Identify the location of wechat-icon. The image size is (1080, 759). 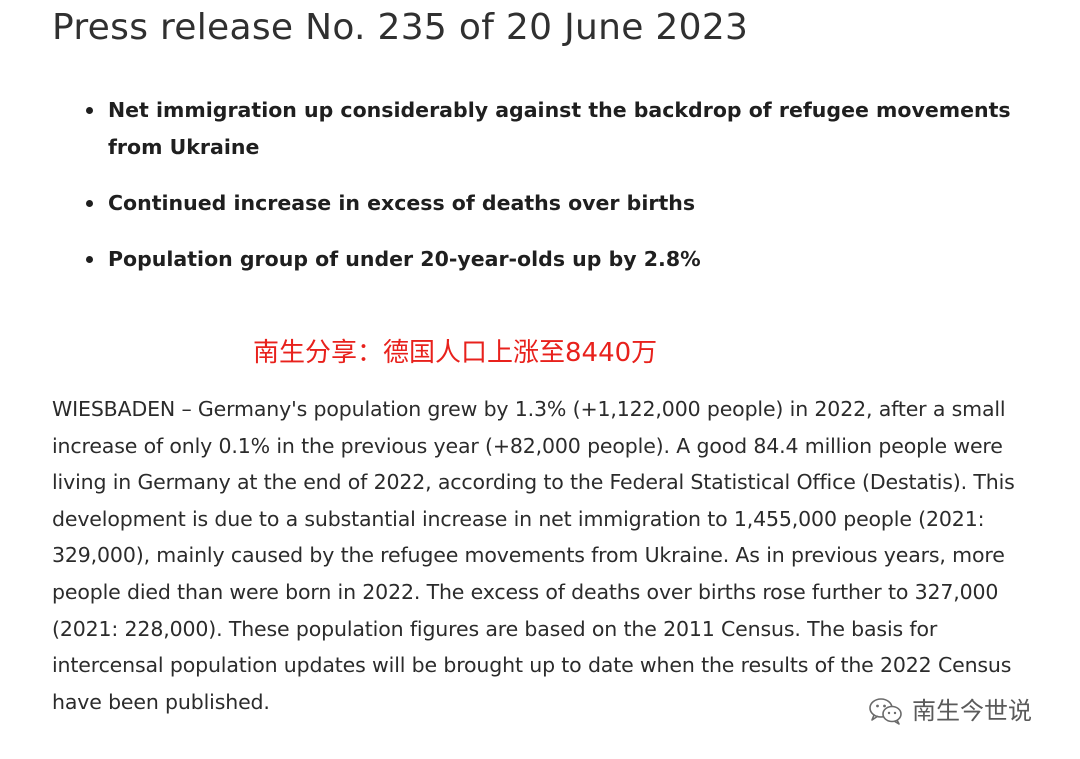
(886, 711).